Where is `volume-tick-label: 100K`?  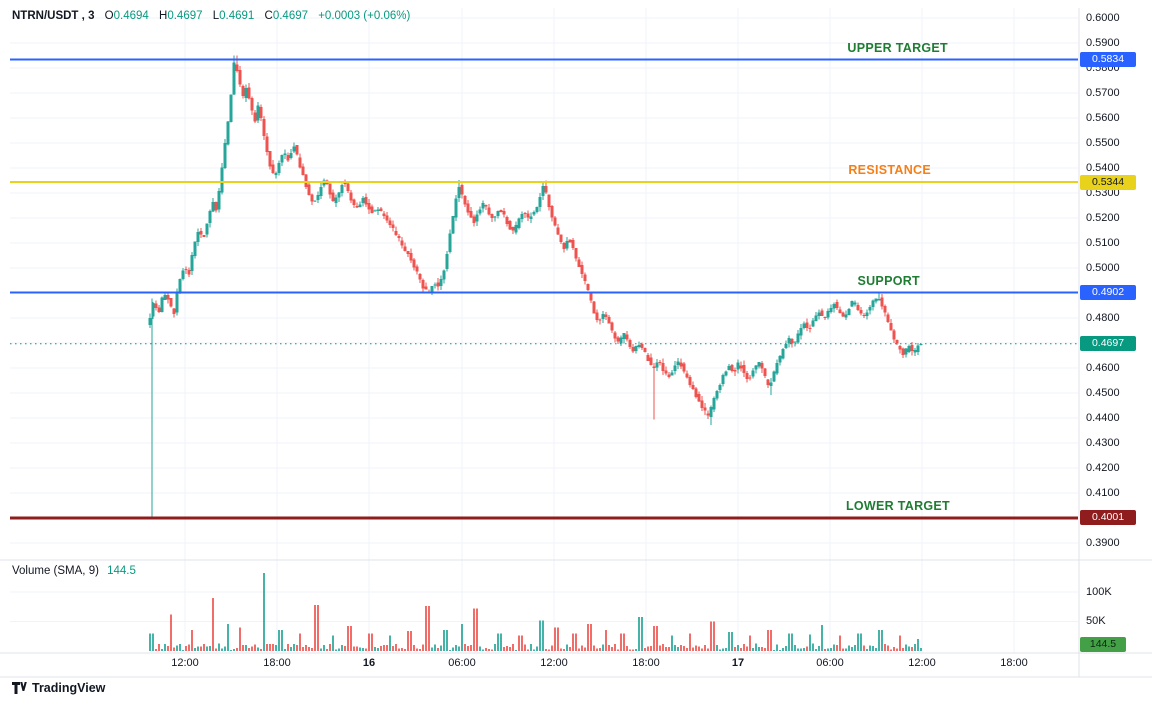
volume-tick-label: 100K is located at coordinates (1099, 591).